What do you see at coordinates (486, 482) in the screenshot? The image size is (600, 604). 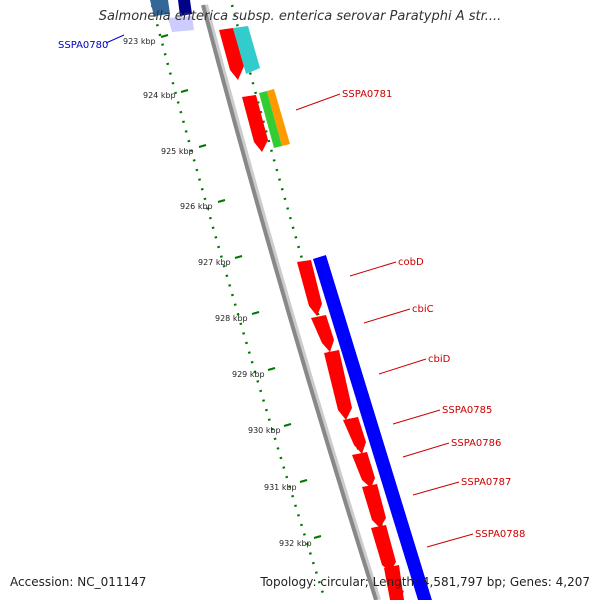 I see `gene-label-ssp0787: SSPA0787` at bounding box center [486, 482].